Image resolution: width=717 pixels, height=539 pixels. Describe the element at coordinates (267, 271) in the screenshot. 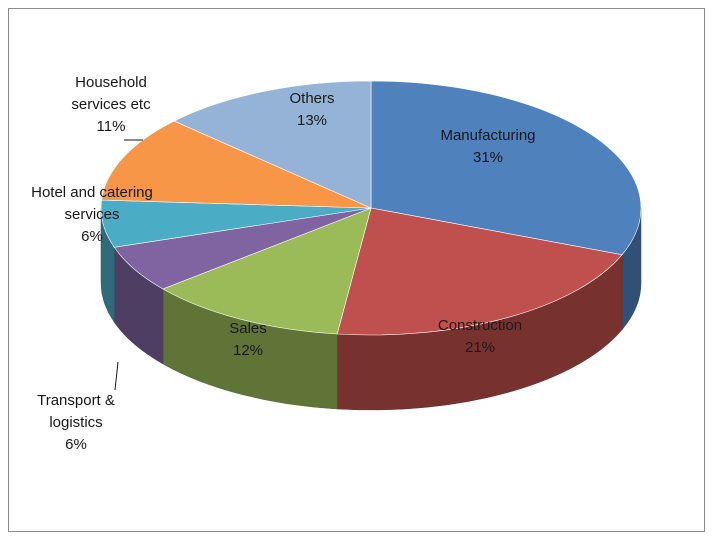

I see `slice-sales` at that location.